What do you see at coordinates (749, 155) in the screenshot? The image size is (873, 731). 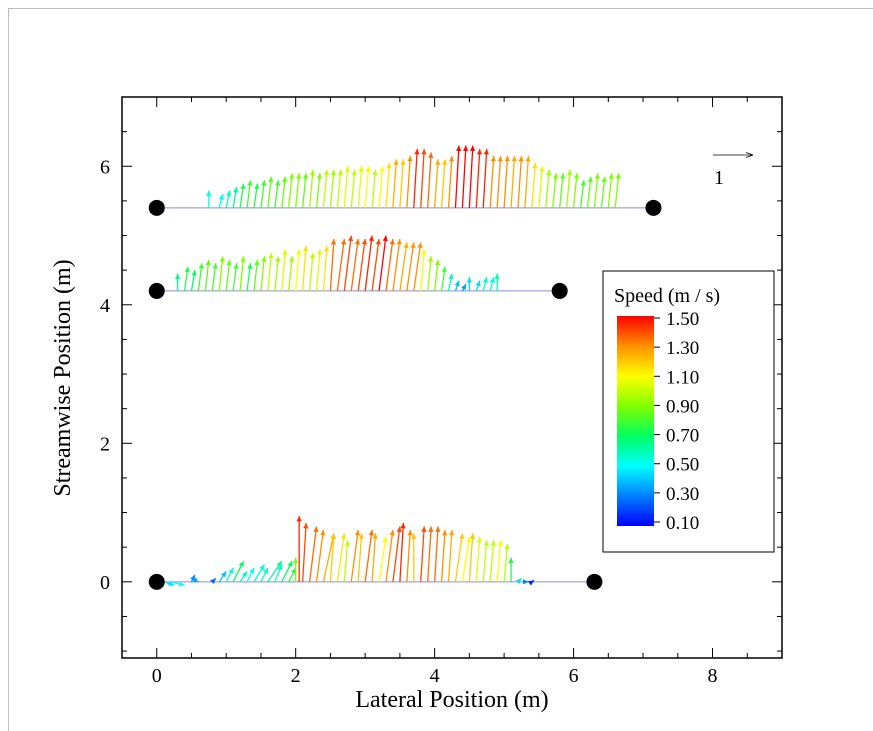 I see `reference-vector-head` at bounding box center [749, 155].